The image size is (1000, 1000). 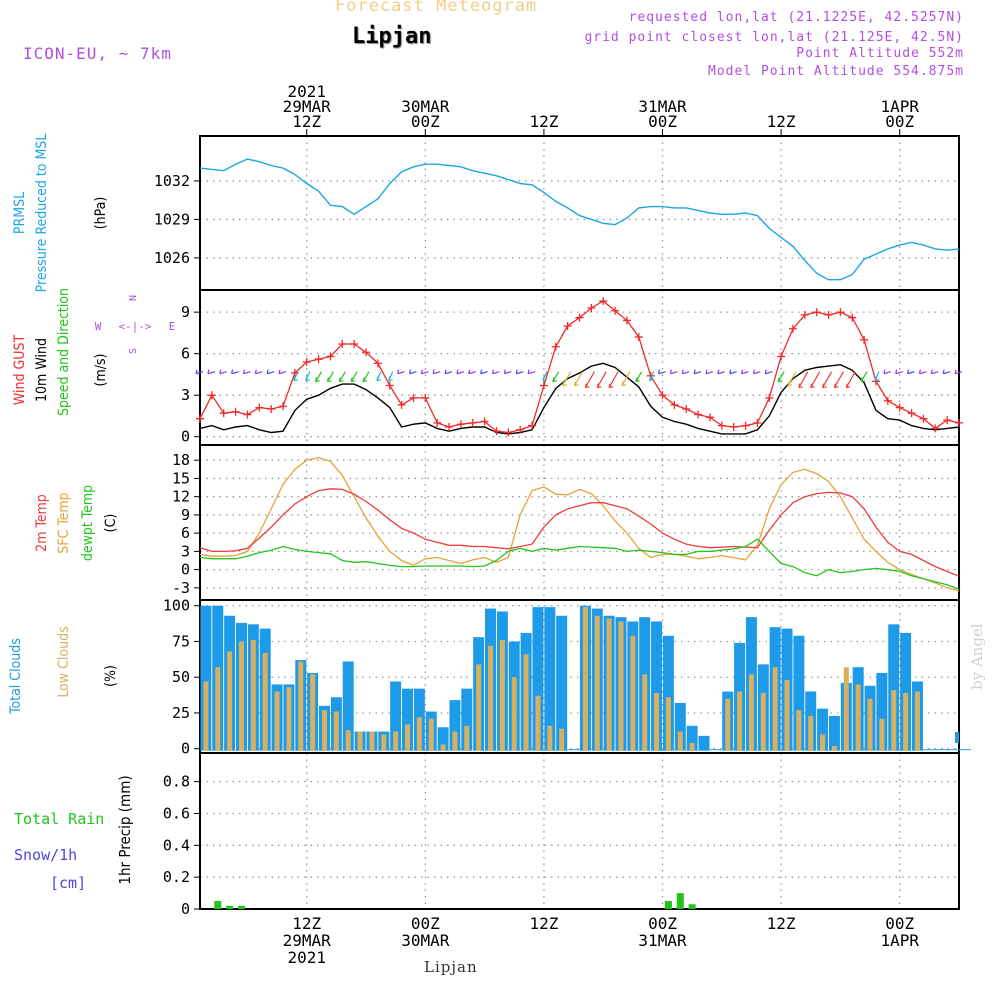 I want to click on dewpt-line, so click(x=579, y=564).